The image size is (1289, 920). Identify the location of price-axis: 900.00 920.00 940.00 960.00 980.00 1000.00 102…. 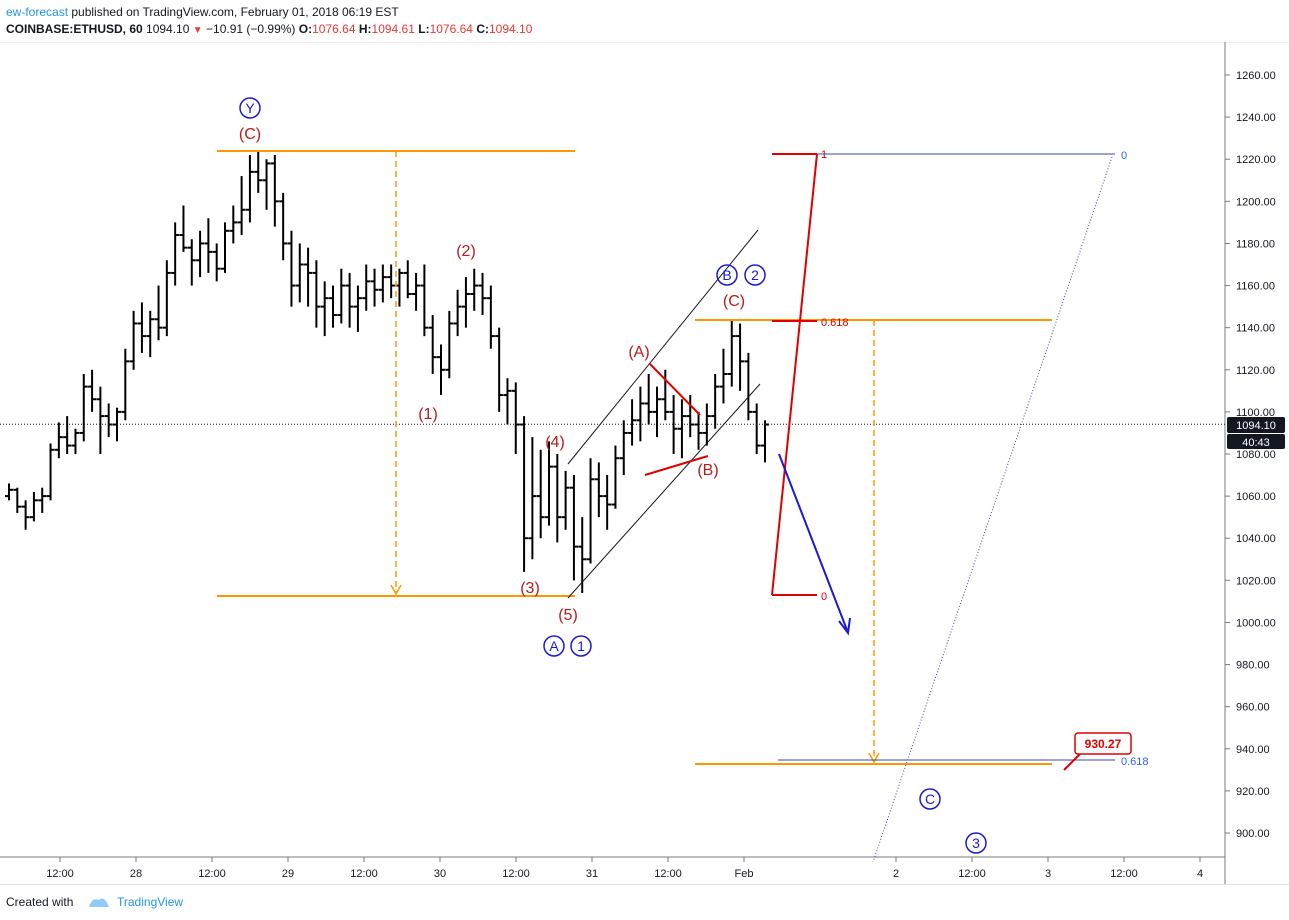
(1250, 455).